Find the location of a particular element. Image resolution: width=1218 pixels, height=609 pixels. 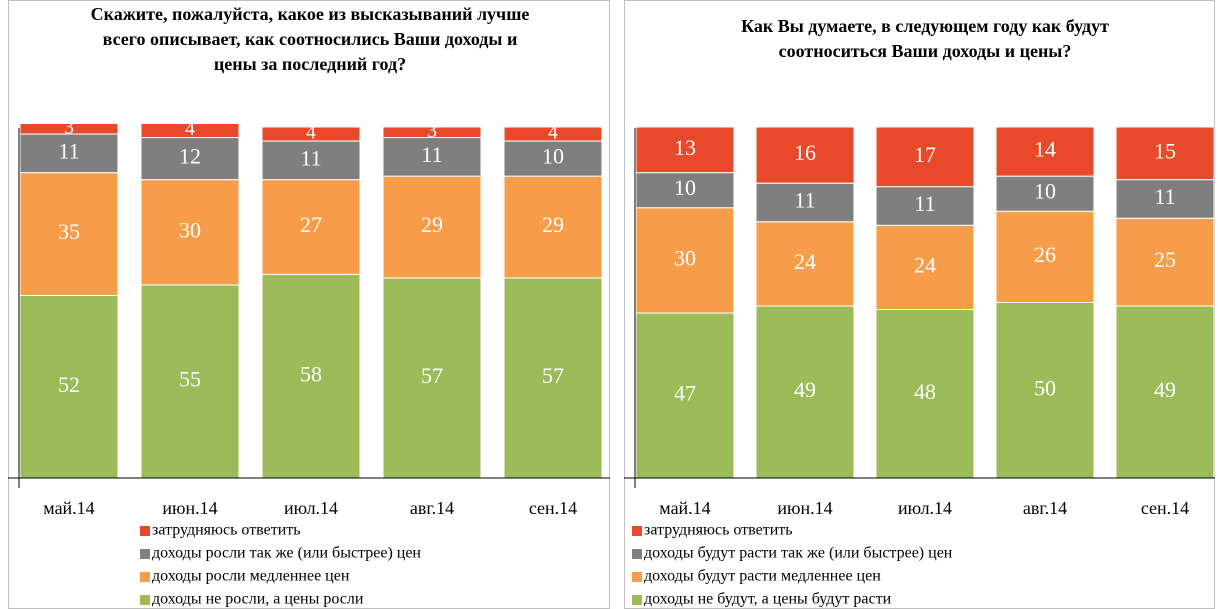

data-label: 27 is located at coordinates (311, 224).